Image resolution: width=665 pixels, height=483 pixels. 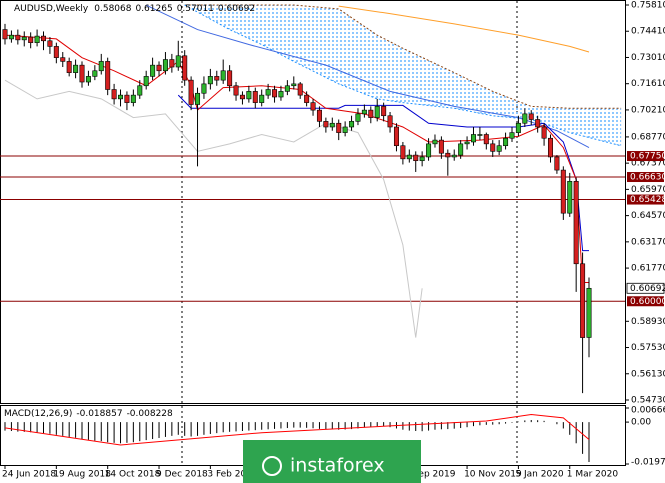 I want to click on y-tick-label: 0.71610, so click(x=648, y=84).